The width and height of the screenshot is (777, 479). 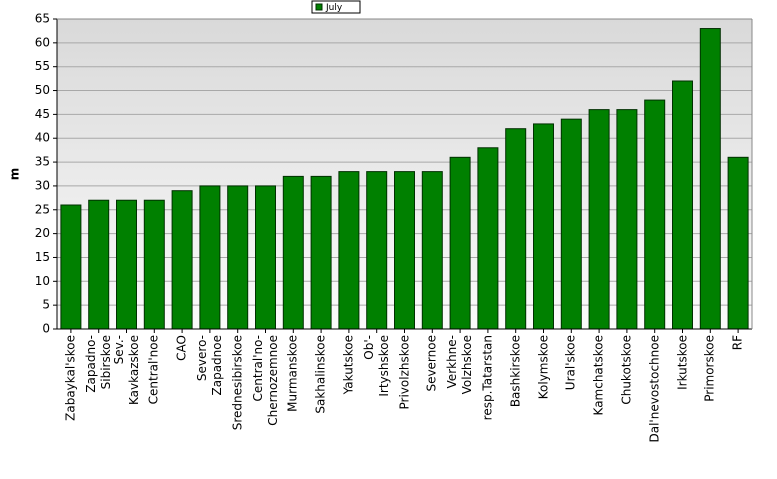 I want to click on y-tick-label: 15, so click(x=42, y=257).